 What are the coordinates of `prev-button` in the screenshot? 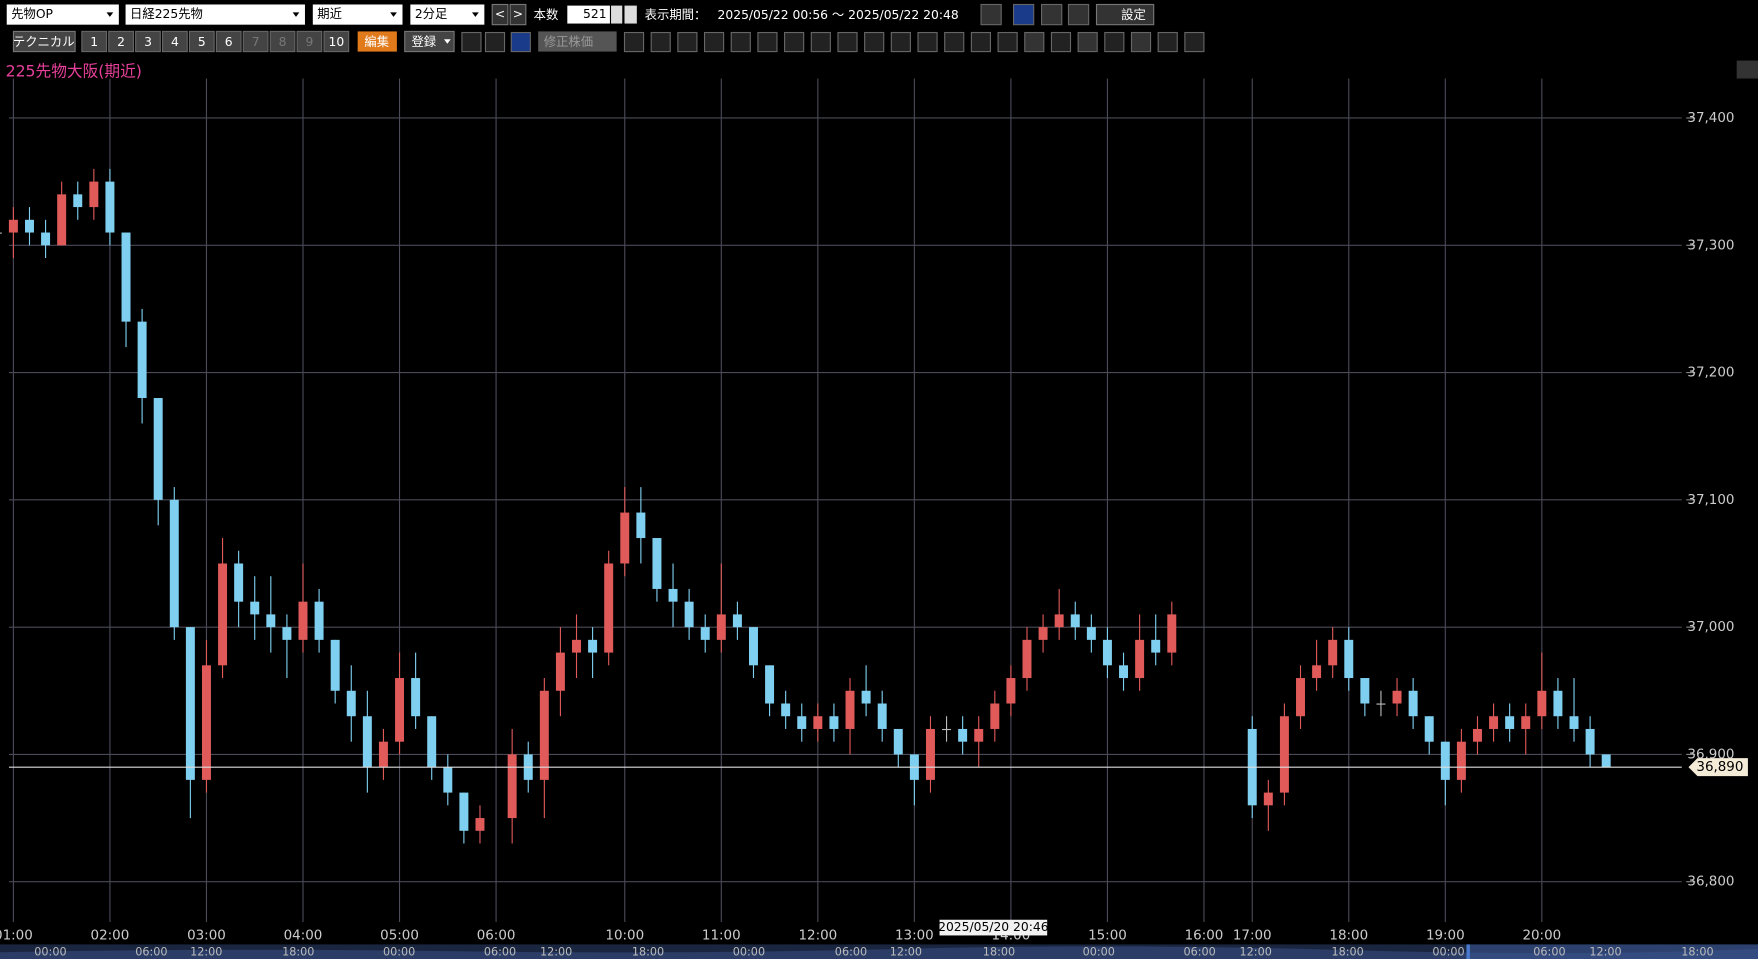 It's located at (500, 14).